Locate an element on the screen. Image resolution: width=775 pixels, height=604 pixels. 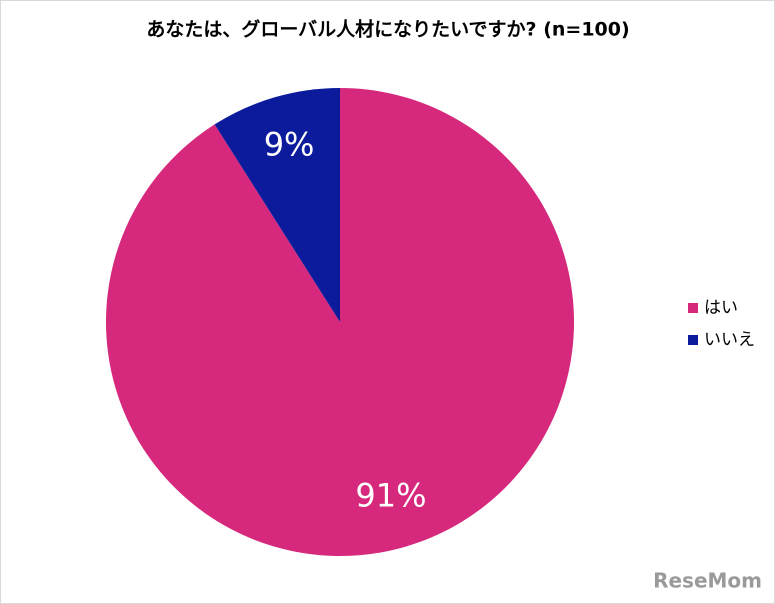
watermark: ReseMom is located at coordinates (707, 581).